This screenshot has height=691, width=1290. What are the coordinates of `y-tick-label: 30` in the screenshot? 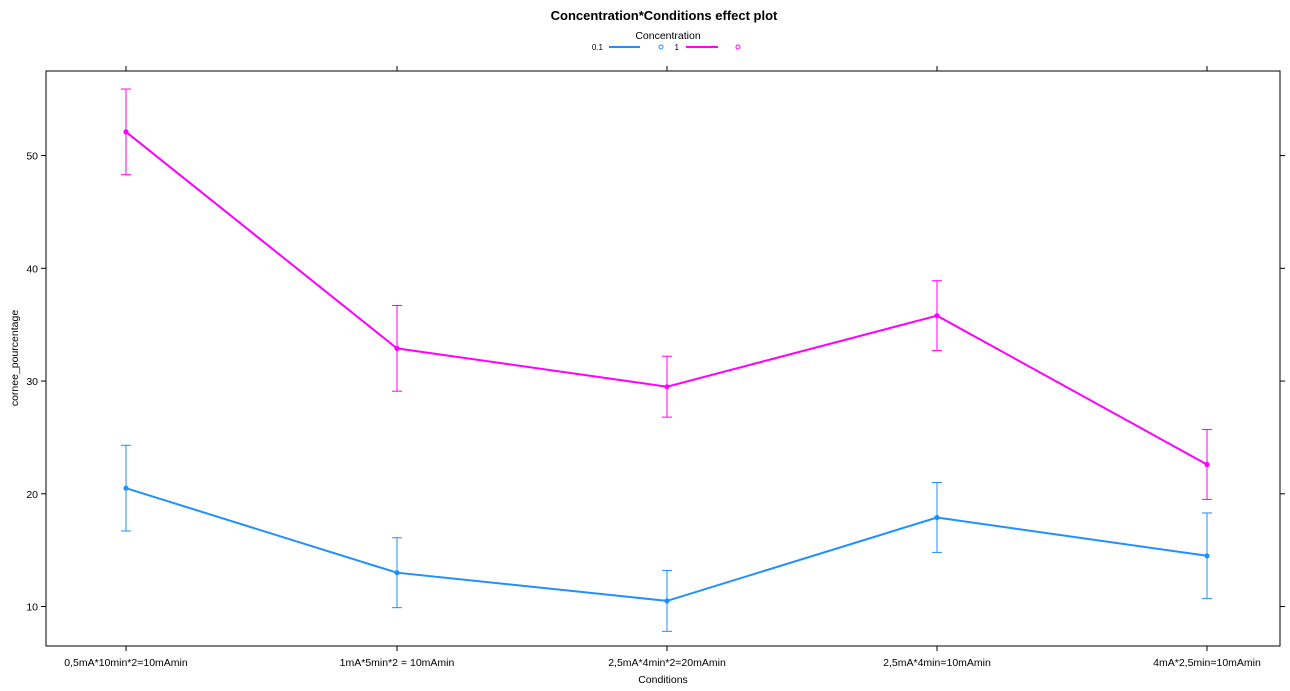 It's located at (32, 382).